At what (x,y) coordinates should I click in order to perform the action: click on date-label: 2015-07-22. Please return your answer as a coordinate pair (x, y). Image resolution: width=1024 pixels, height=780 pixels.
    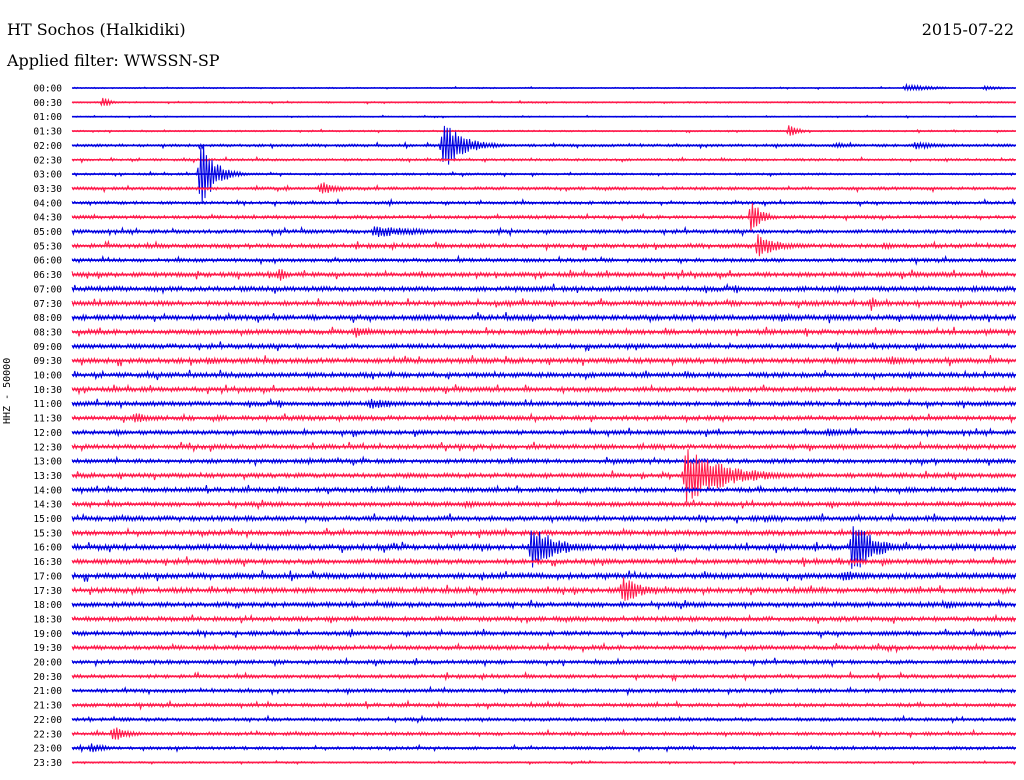
    Looking at the image, I should click on (967, 29).